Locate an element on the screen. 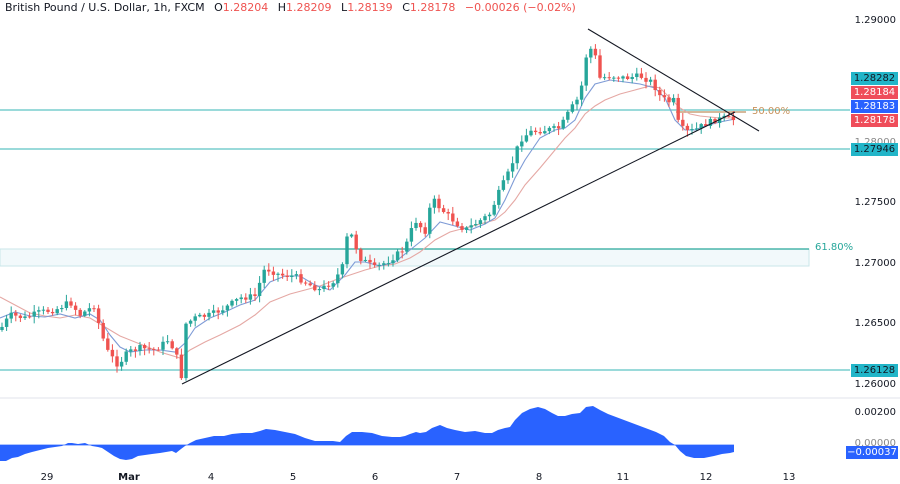  price-label-ma-slow: 1.28184 is located at coordinates (874, 92).